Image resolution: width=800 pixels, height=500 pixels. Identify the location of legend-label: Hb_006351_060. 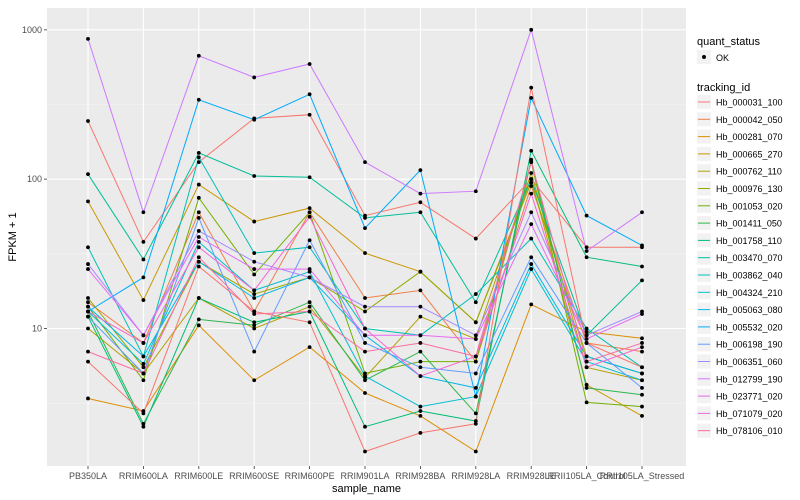
(749, 362).